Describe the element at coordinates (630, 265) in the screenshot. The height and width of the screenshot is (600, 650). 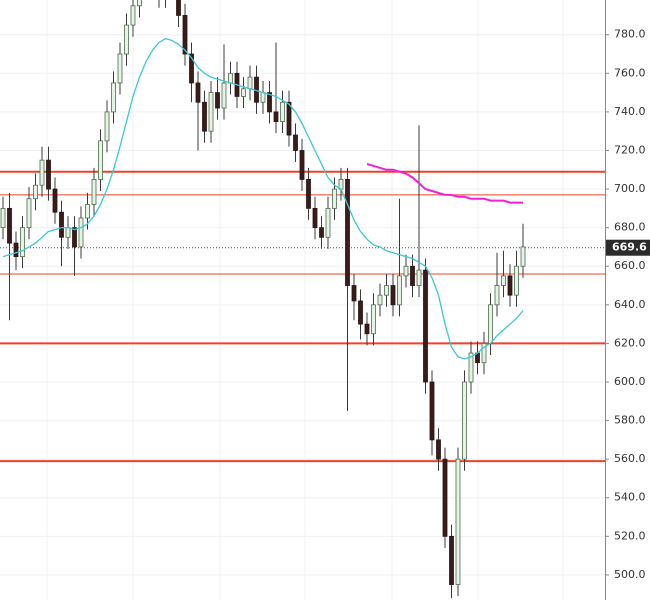
I see `y-tick-label: 660.0` at that location.